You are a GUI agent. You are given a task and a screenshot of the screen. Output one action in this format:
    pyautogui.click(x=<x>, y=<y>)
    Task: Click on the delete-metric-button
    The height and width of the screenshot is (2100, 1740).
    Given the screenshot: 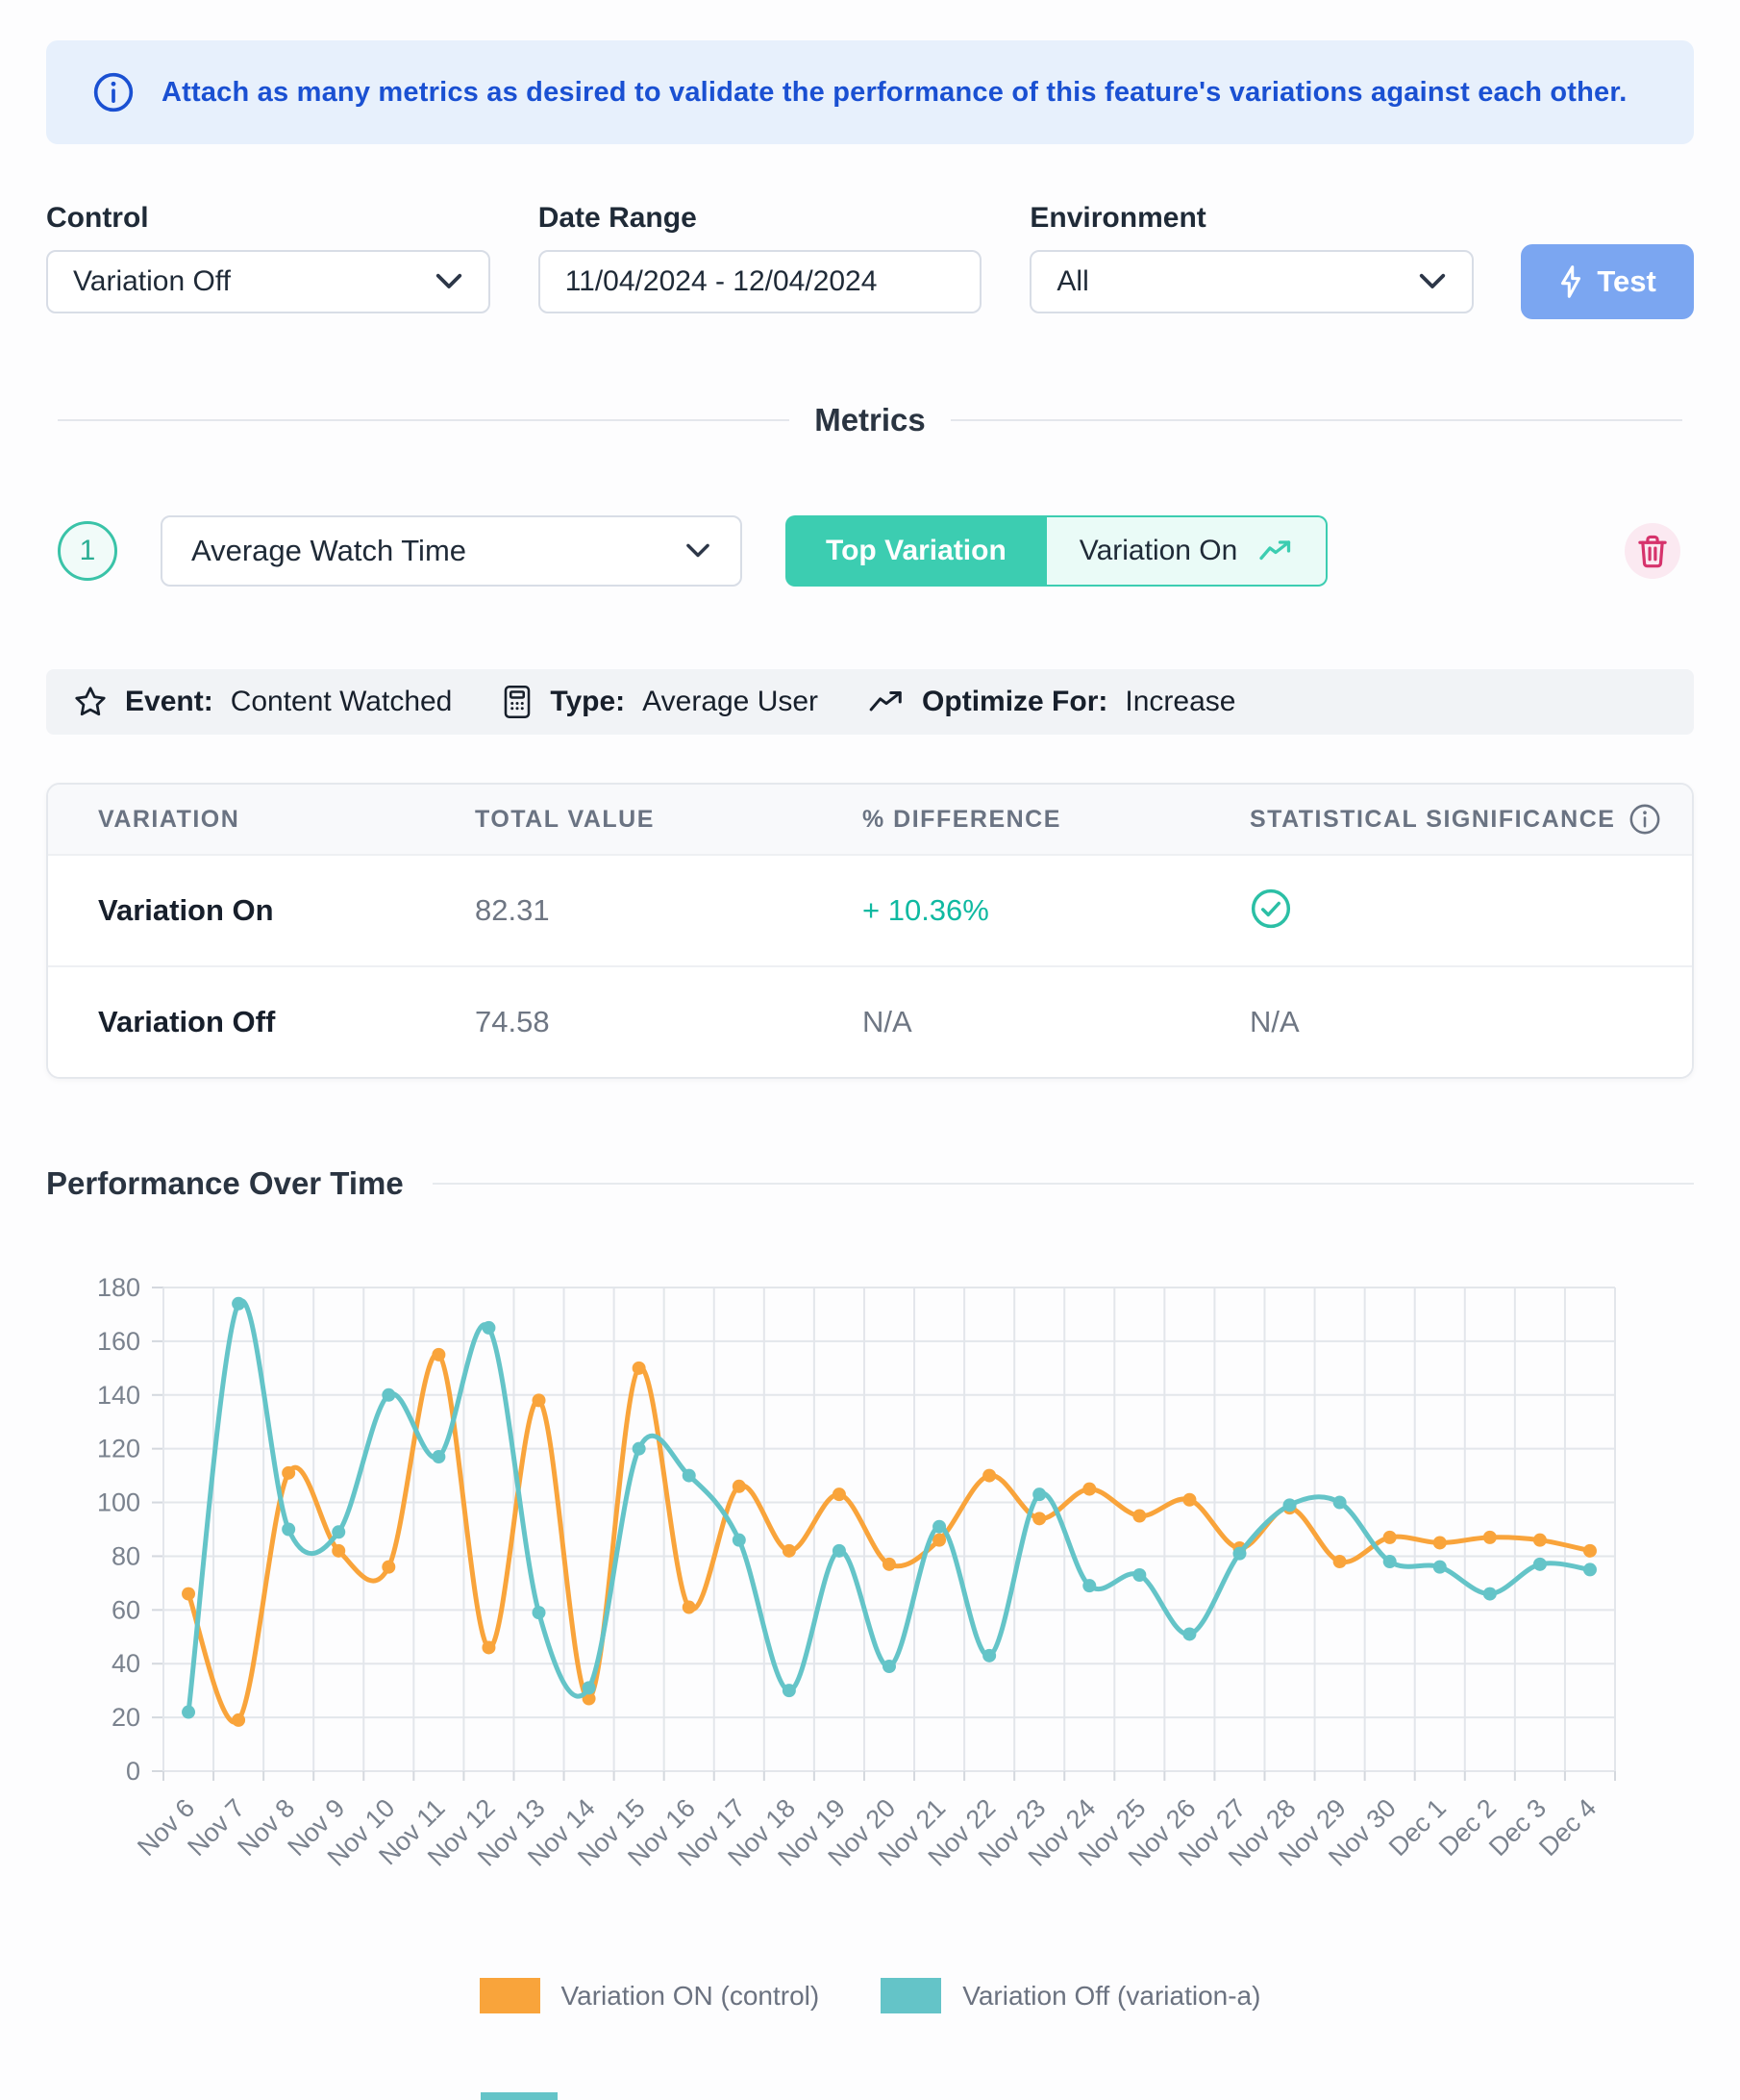 What is the action you would take?
    pyautogui.click(x=1652, y=551)
    